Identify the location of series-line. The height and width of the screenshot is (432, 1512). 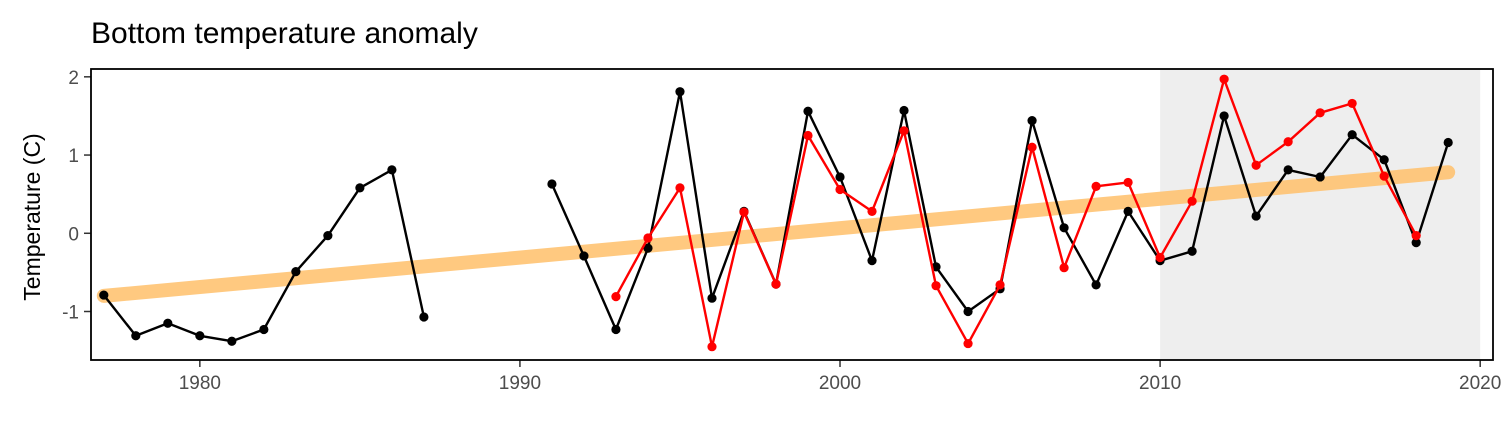
(264, 255).